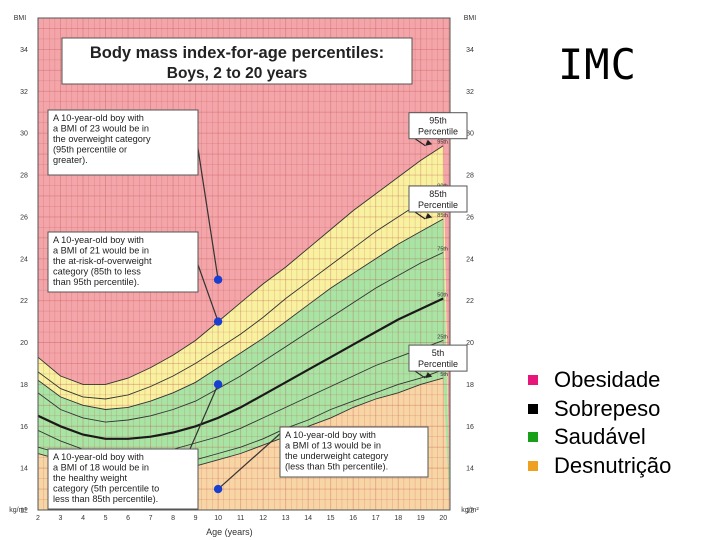 The height and width of the screenshot is (540, 720). I want to click on x-tick-label: 4, so click(83, 518).